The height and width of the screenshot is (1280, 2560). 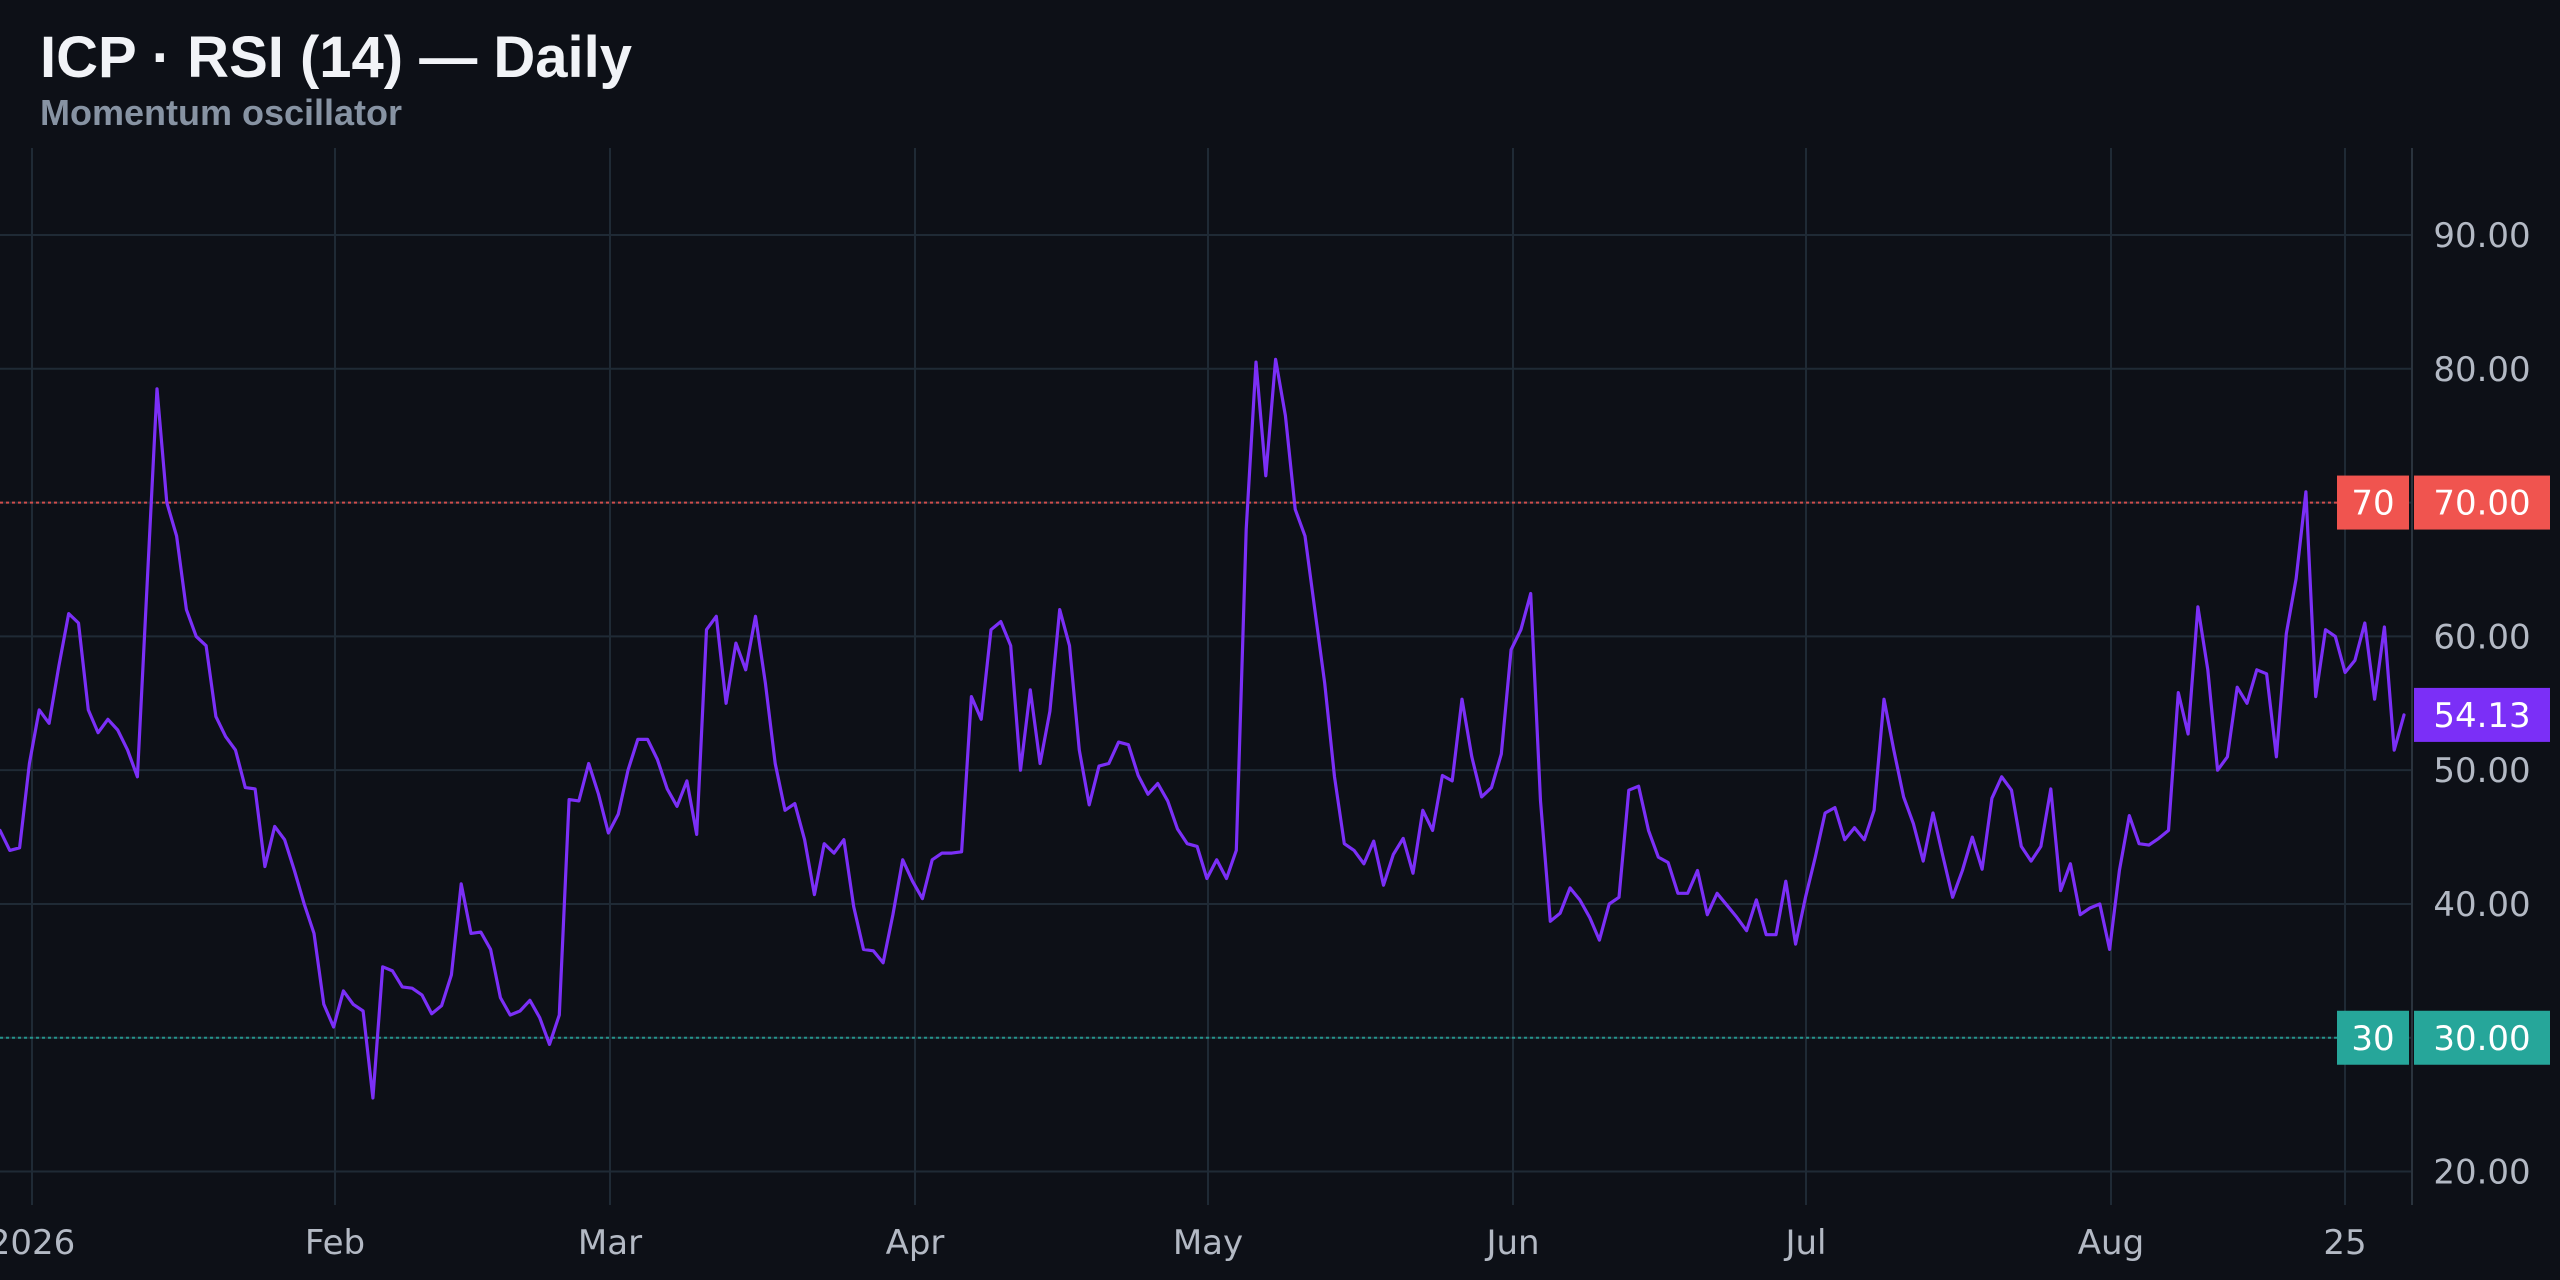 I want to click on x-tick-label: 25, so click(x=2344, y=1243).